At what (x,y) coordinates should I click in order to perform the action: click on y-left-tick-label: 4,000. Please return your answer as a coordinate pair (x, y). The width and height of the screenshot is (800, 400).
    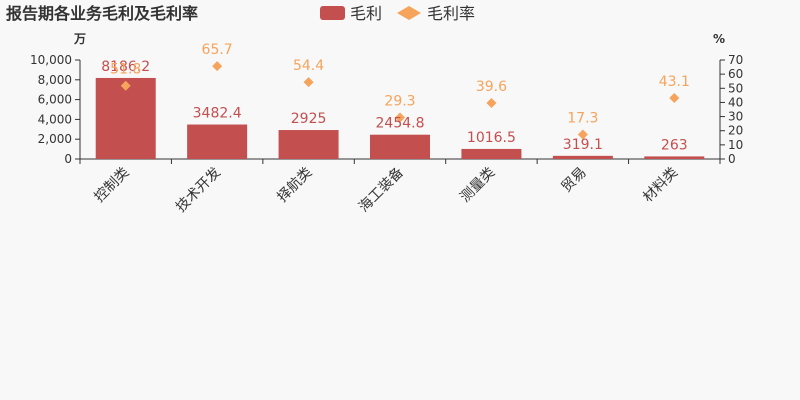
    Looking at the image, I should click on (55, 119).